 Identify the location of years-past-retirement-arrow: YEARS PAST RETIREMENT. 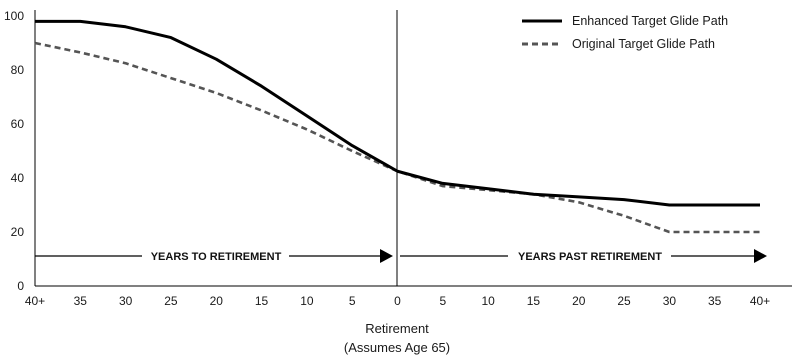
(583, 256).